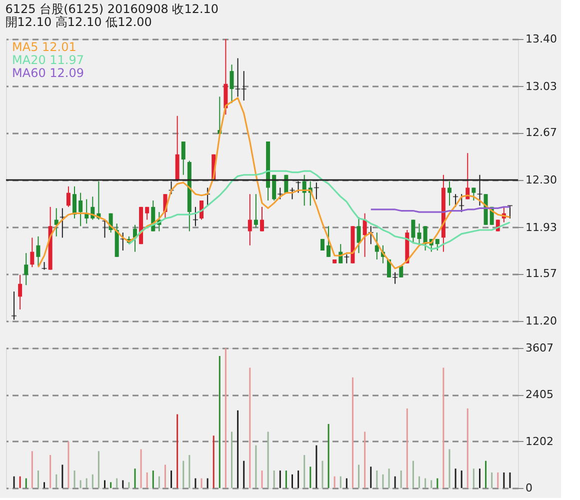 This screenshot has width=580, height=500. What do you see at coordinates (541, 180) in the screenshot?
I see `y-tick-label: 12.30` at bounding box center [541, 180].